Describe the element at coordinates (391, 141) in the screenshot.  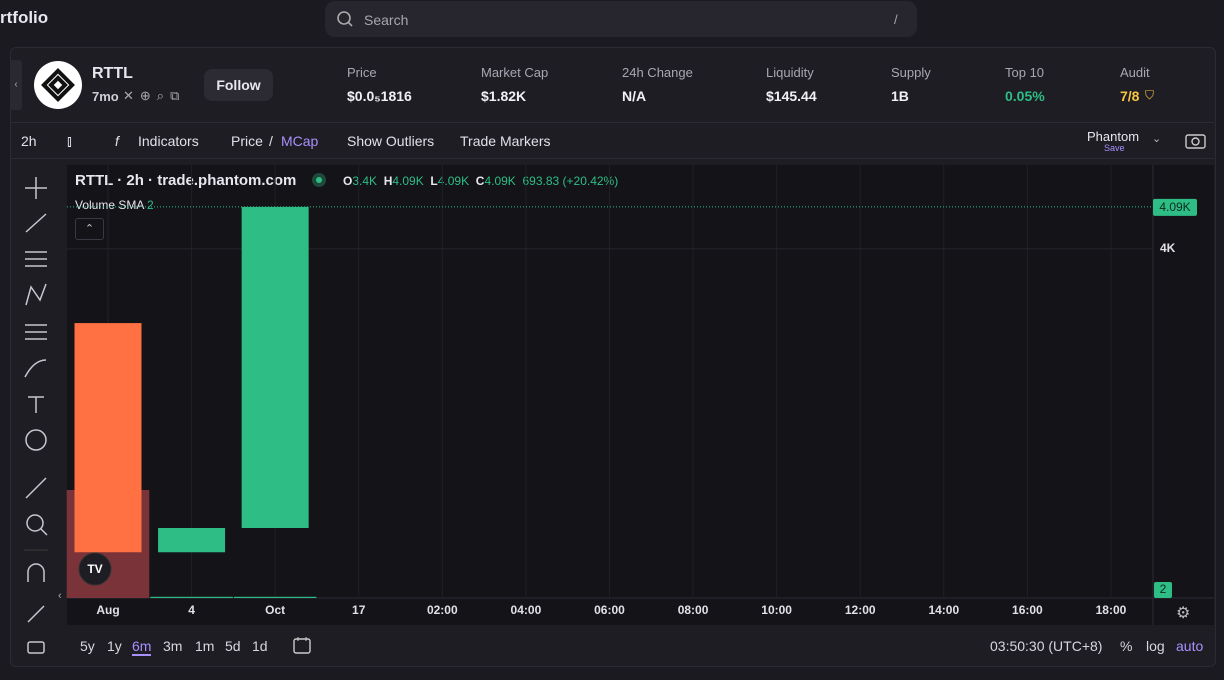
I see `show-outliers: Show Outliers` at that location.